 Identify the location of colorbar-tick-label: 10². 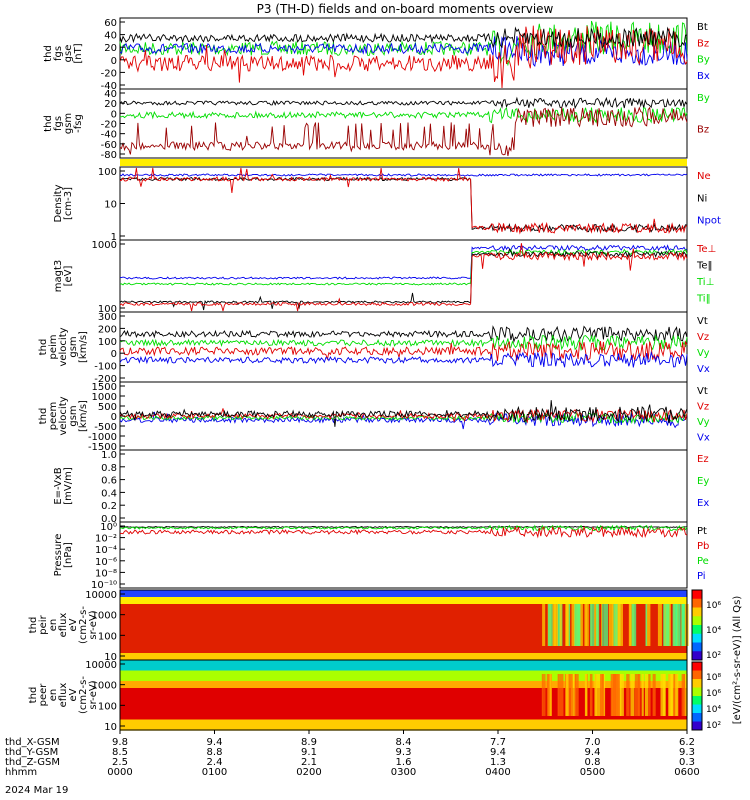
(713, 656).